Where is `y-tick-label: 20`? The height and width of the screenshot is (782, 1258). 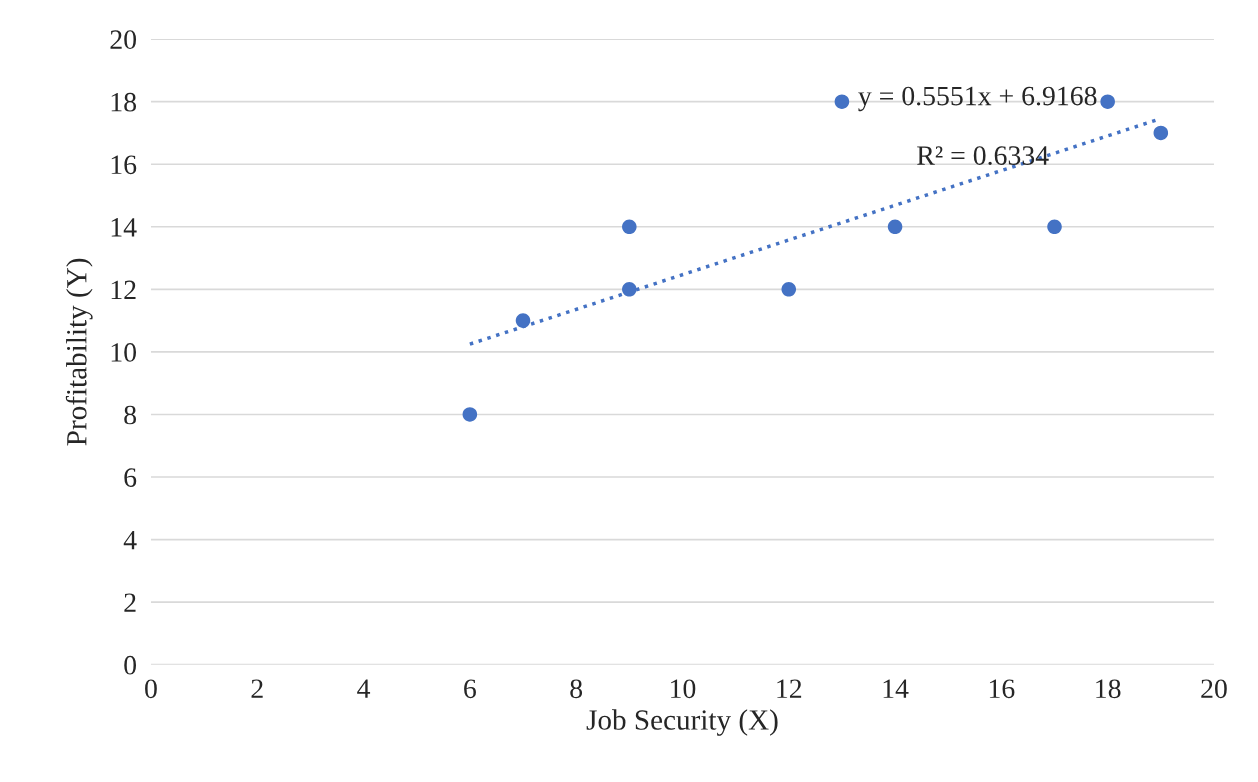 y-tick-label: 20 is located at coordinates (123, 40).